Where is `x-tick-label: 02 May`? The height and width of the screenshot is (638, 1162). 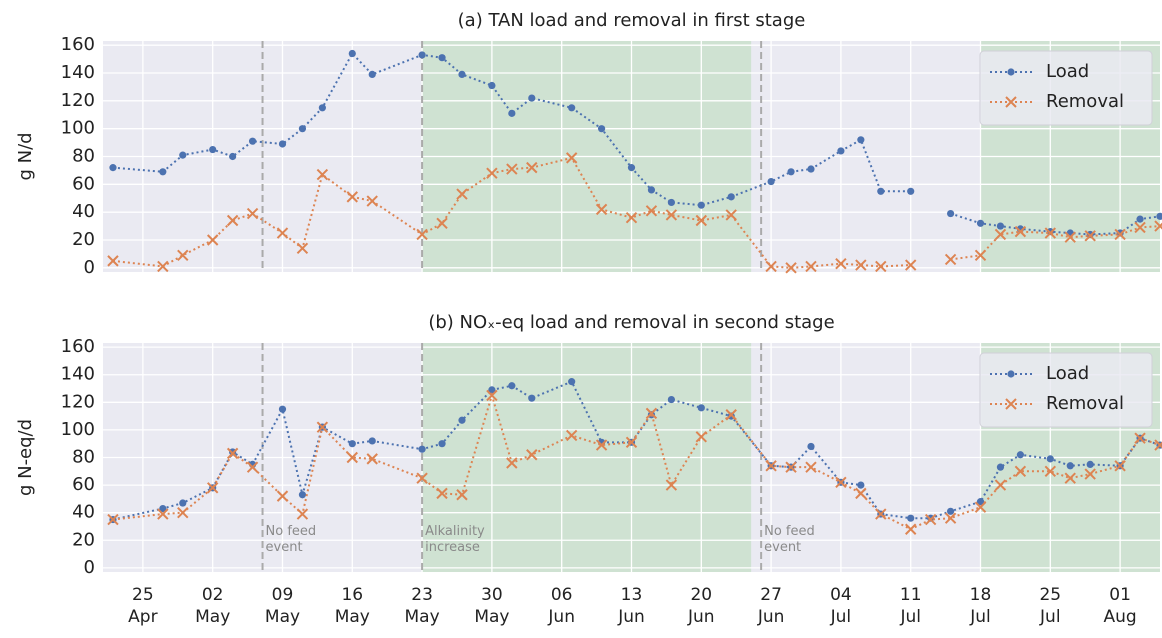 x-tick-label: 02 May is located at coordinates (213, 606).